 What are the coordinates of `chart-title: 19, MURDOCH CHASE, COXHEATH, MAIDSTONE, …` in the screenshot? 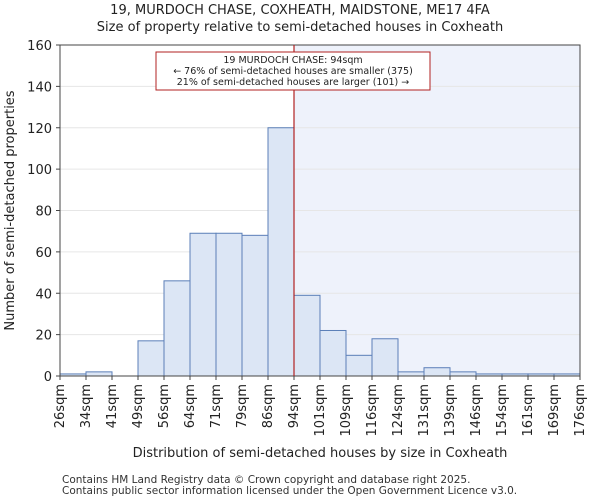 It's located at (300, 10).